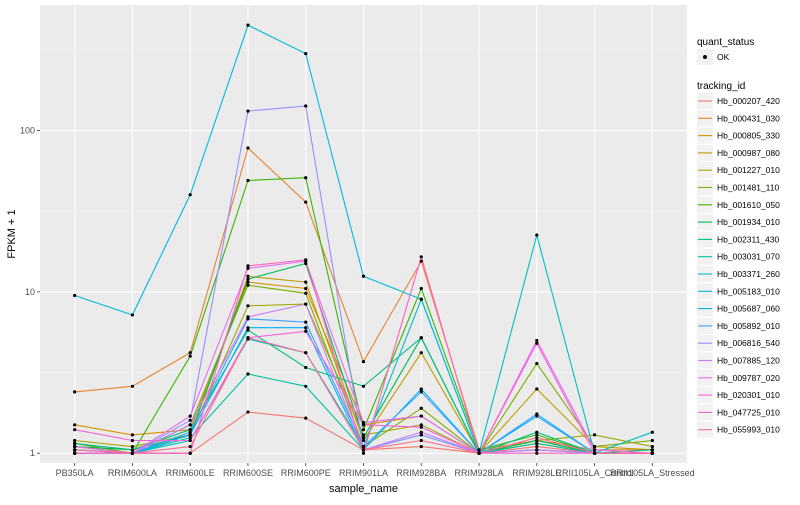 Image resolution: width=800 pixels, height=505 pixels. What do you see at coordinates (190, 473) in the screenshot?
I see `x-tick-label: RRIM600LE` at bounding box center [190, 473].